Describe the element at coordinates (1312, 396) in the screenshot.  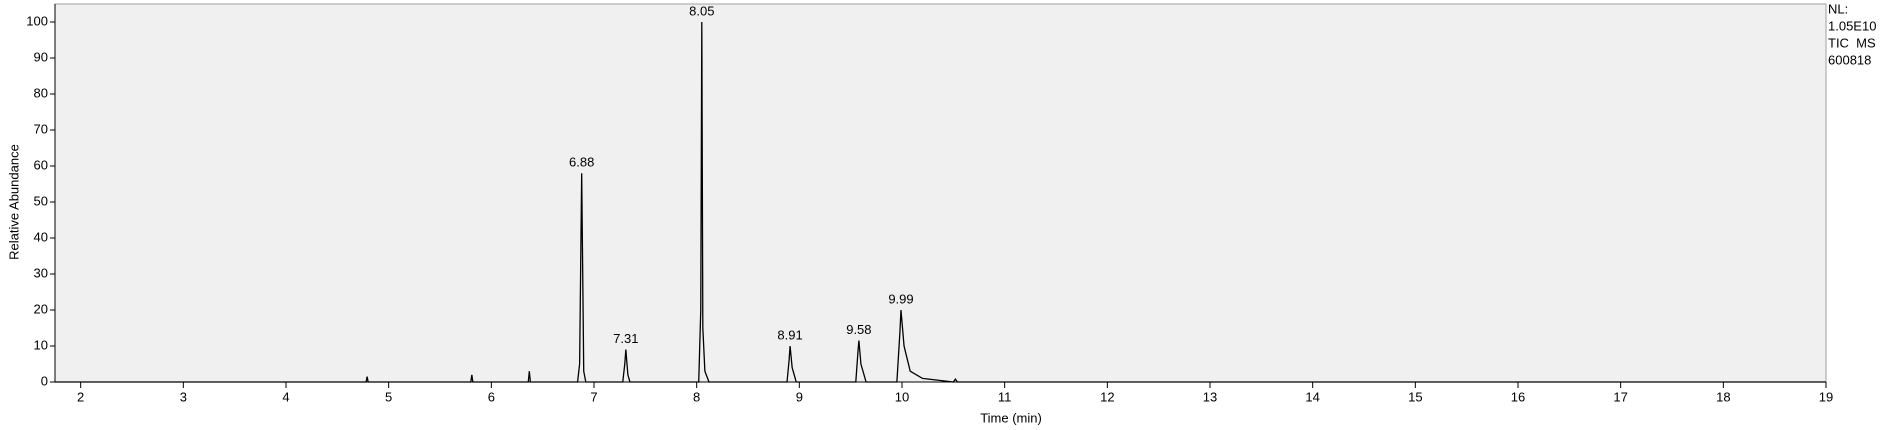
I see `x-tick-label: 14` at that location.